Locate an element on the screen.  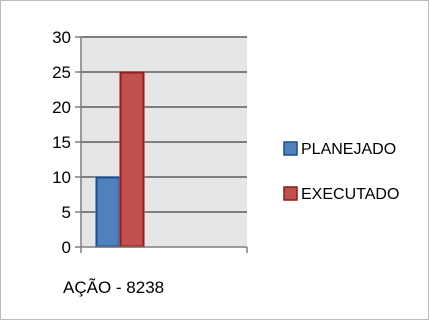
y-tick-label-0: 0 is located at coordinates (66, 247).